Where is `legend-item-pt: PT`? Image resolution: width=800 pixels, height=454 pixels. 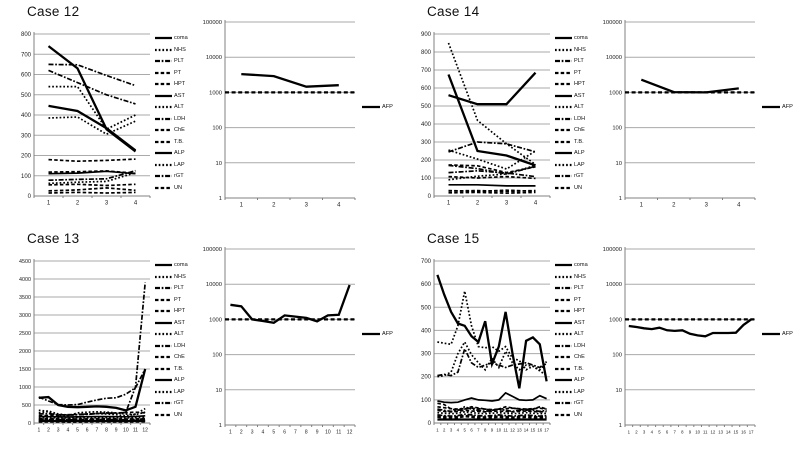
legend-item-pt: PT is located at coordinates (579, 300).